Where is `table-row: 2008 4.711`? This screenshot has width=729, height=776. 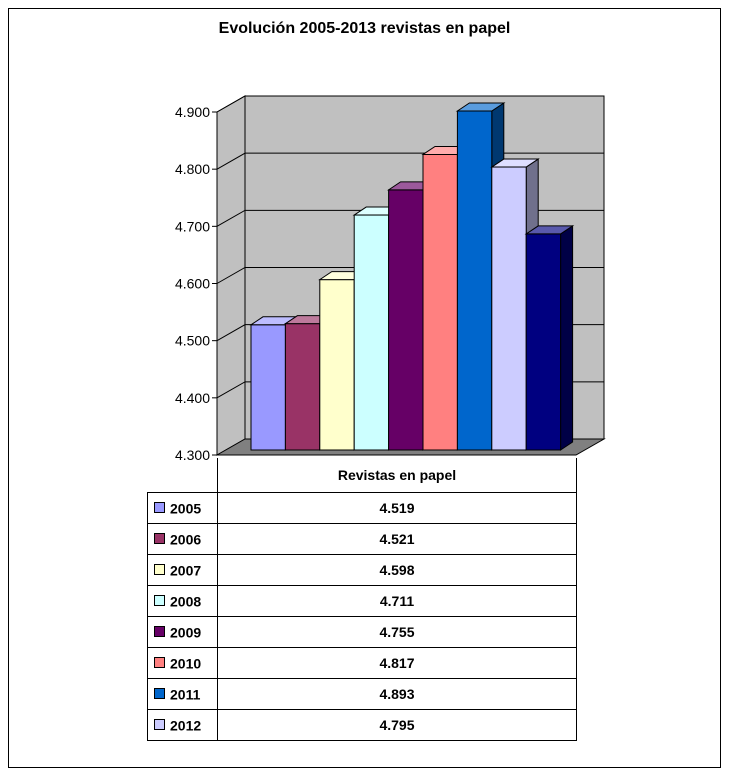 table-row: 2008 4.711 is located at coordinates (362, 600).